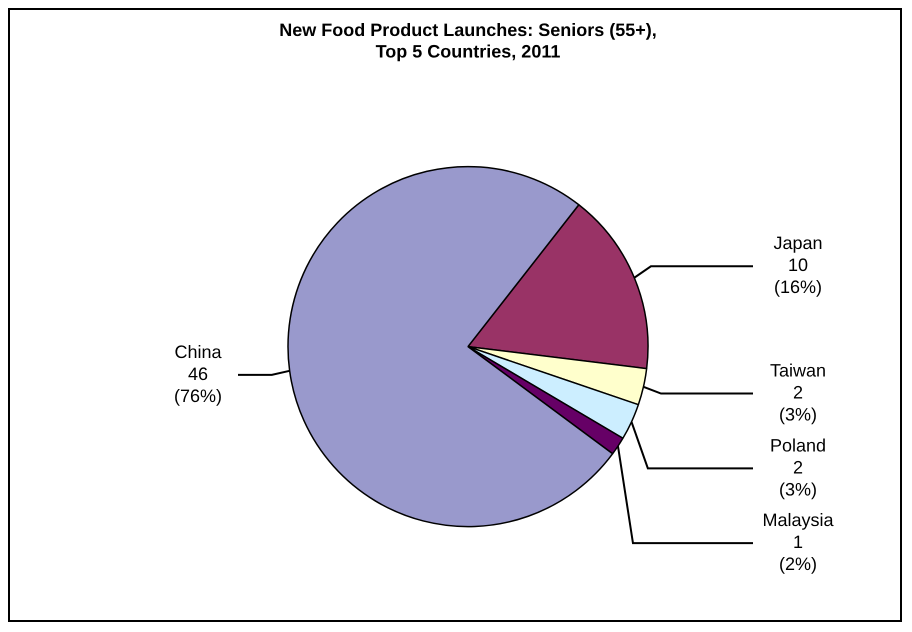 The image size is (912, 632). Describe the element at coordinates (798, 553) in the screenshot. I see `data-label: 1 (2%)` at that location.